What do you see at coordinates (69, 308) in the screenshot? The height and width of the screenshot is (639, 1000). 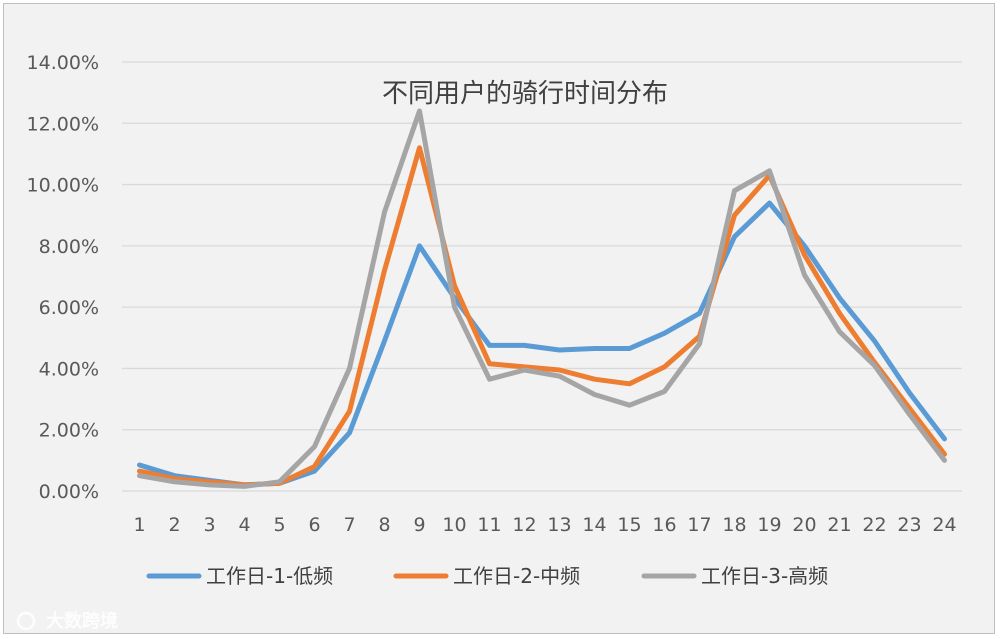 I see `y-tick-label: 6.00%` at bounding box center [69, 308].